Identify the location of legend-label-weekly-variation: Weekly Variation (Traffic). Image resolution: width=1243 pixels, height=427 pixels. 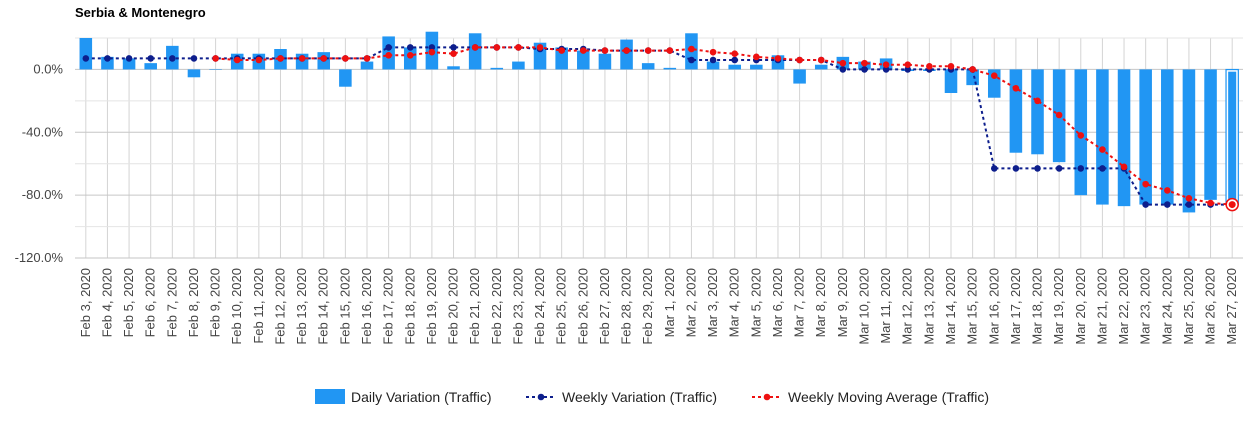
(639, 397).